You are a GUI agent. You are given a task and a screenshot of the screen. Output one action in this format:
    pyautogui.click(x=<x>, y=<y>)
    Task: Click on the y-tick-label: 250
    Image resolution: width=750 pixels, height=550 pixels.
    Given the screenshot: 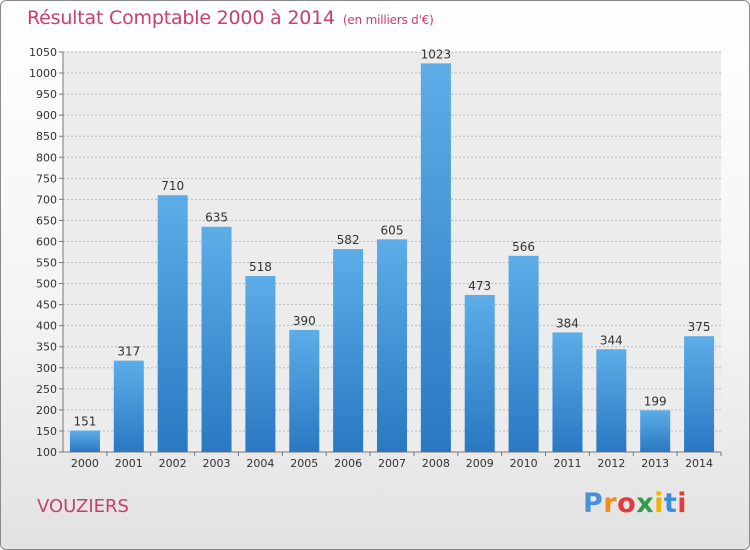 What is the action you would take?
    pyautogui.click(x=46, y=389)
    